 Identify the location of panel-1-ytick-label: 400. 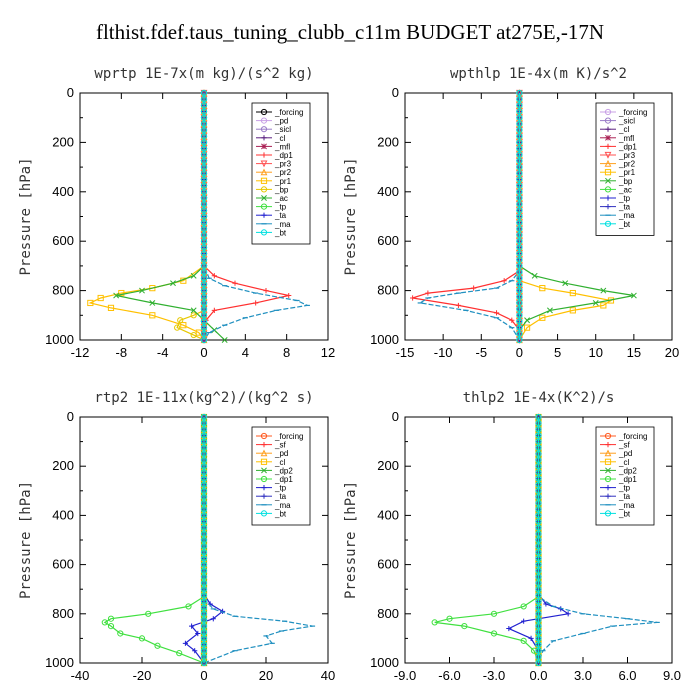
(63, 191).